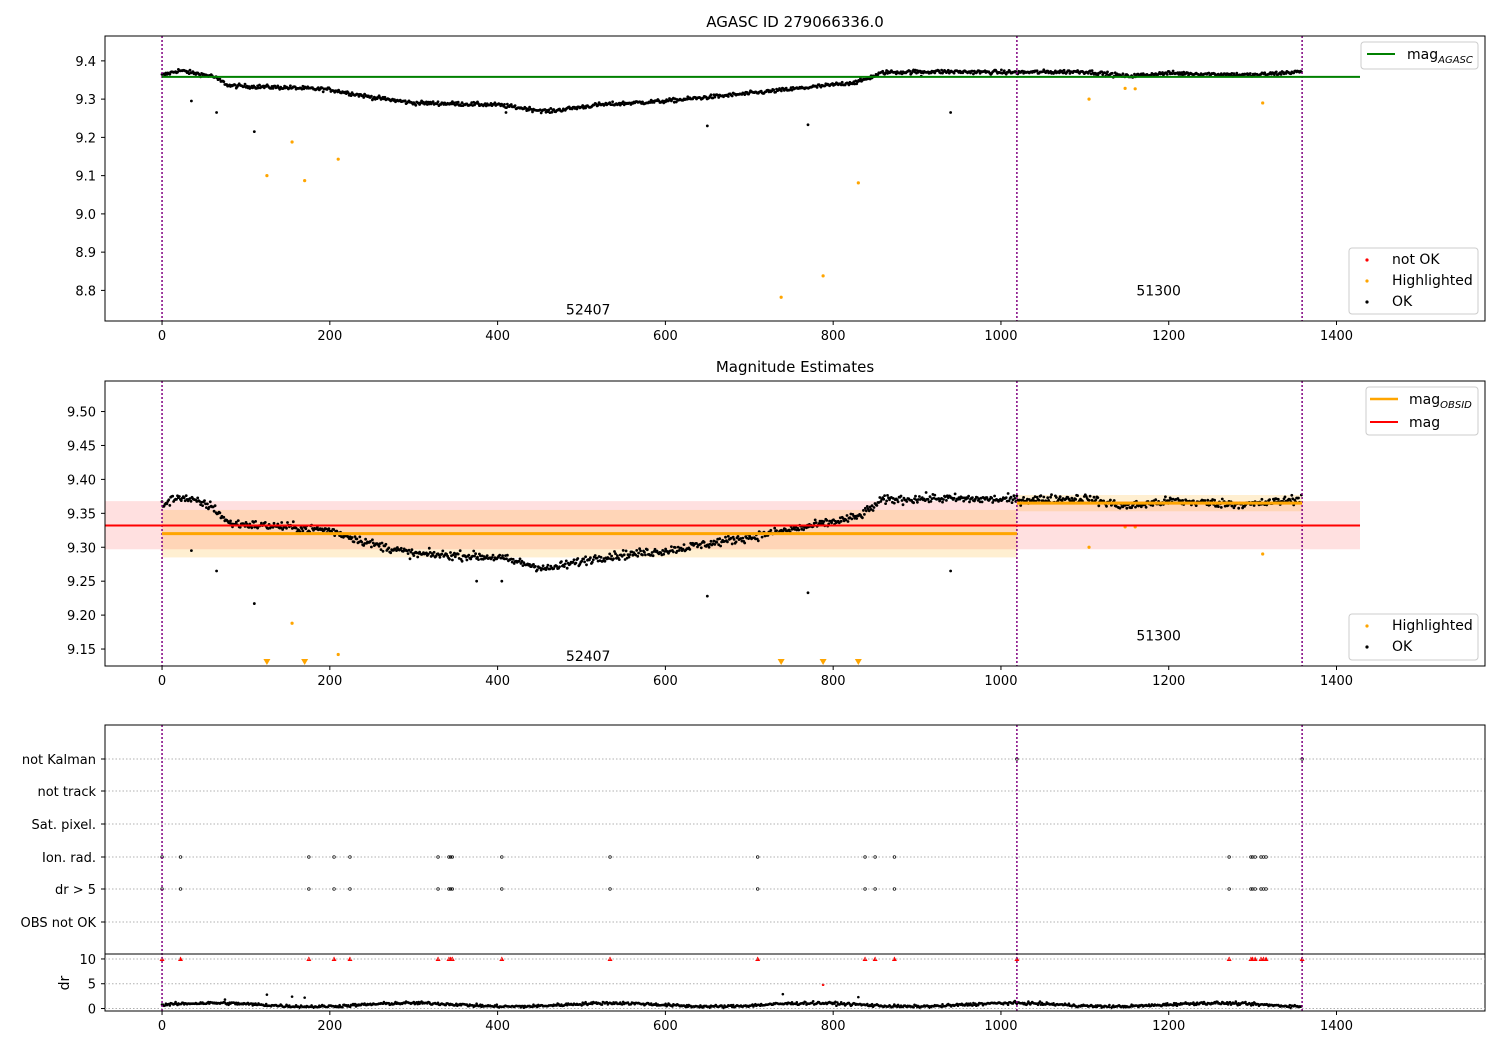 This screenshot has width=1500, height=1050. I want to click on x-axis: 0 200 400 600 800 1000 1200 1400, so click(755, 1022).